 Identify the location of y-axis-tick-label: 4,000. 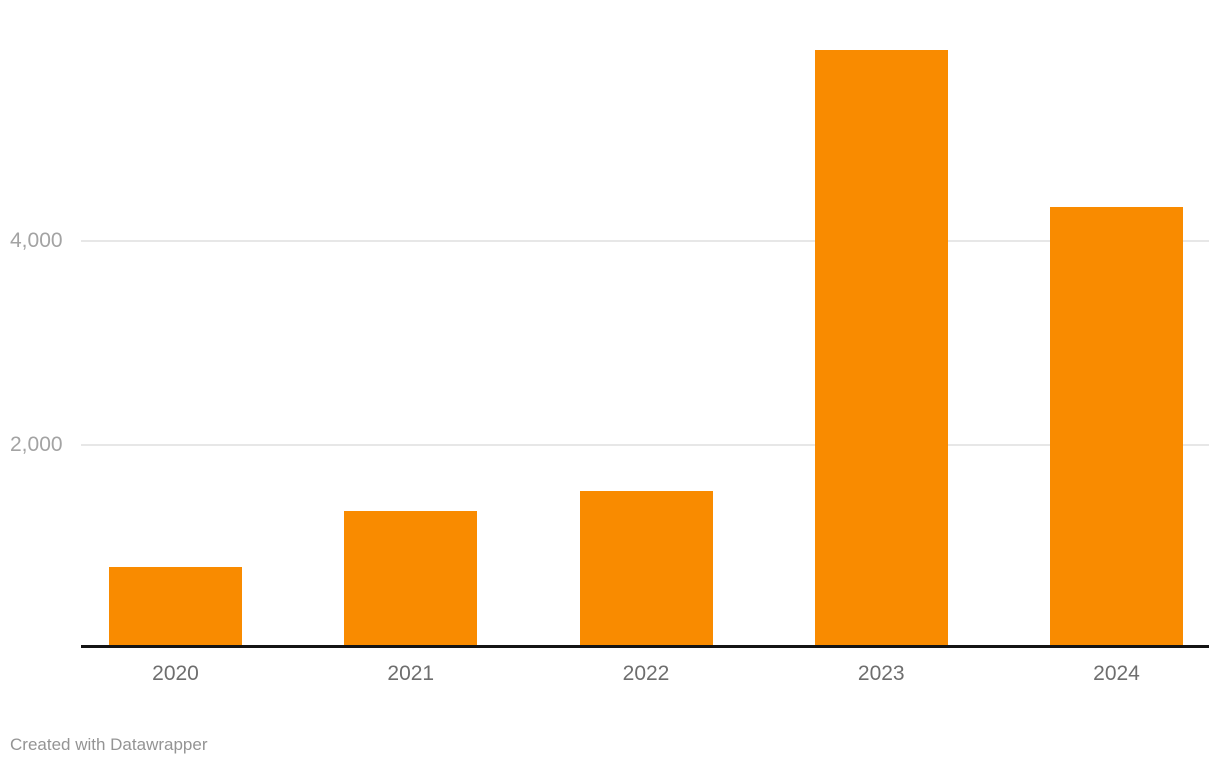
(36, 240).